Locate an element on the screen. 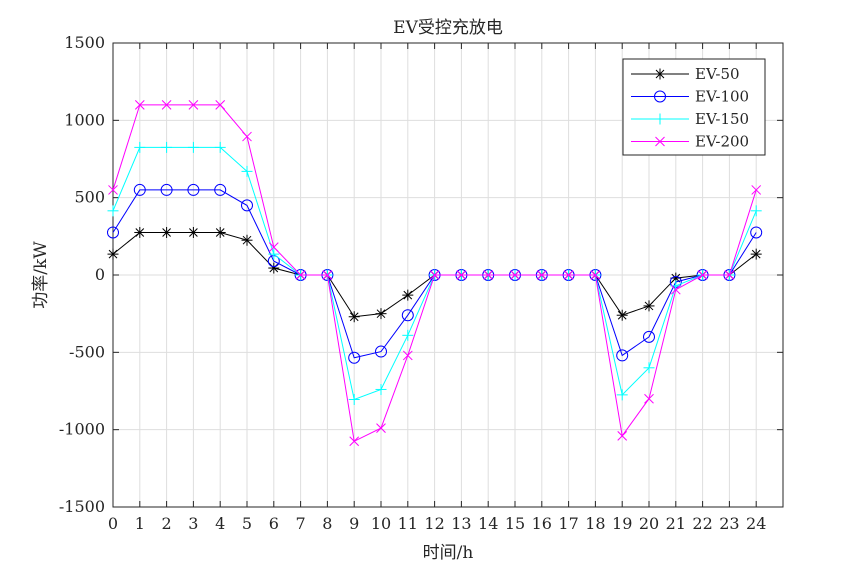  y-tick-label: -1000 is located at coordinates (82, 429).